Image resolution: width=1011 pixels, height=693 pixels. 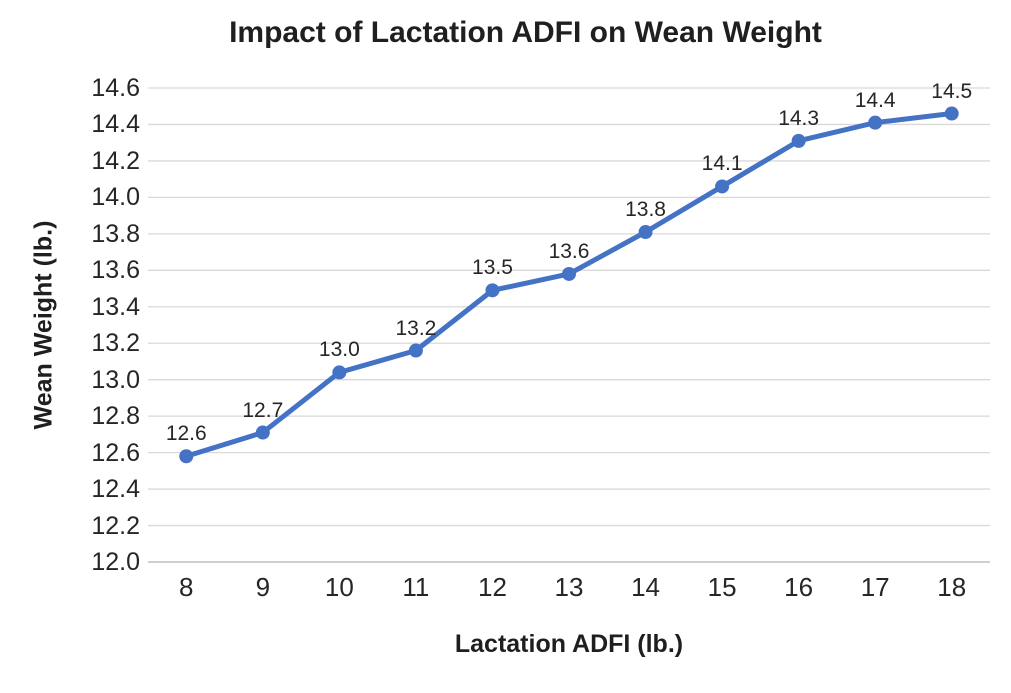 What do you see at coordinates (115, 124) in the screenshot?
I see `y-tick-label: 14.4` at bounding box center [115, 124].